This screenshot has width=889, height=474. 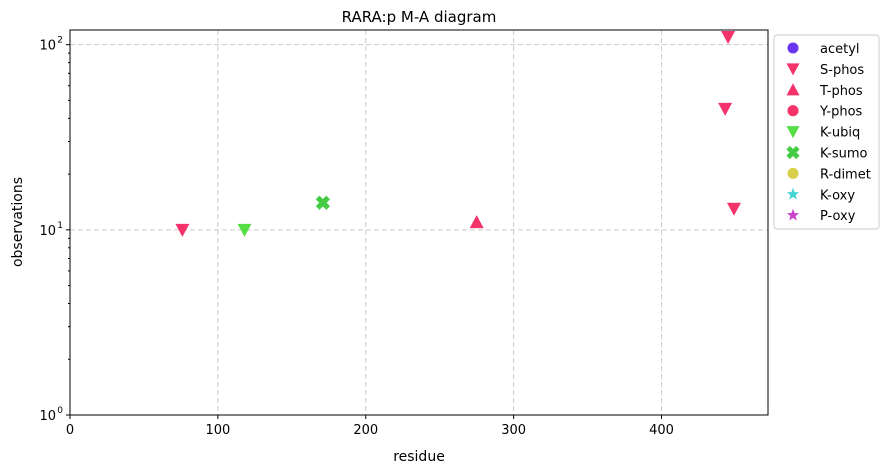 What do you see at coordinates (840, 133) in the screenshot?
I see `legend-label-k-ubiq: K-ubiq` at bounding box center [840, 133].